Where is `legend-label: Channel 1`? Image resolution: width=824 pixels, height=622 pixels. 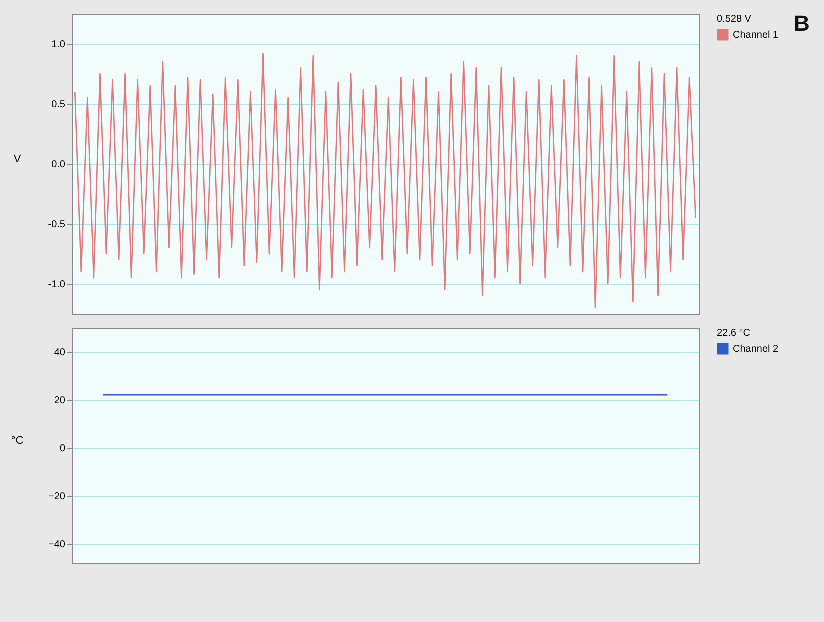
legend-label: Channel 1 is located at coordinates (756, 35).